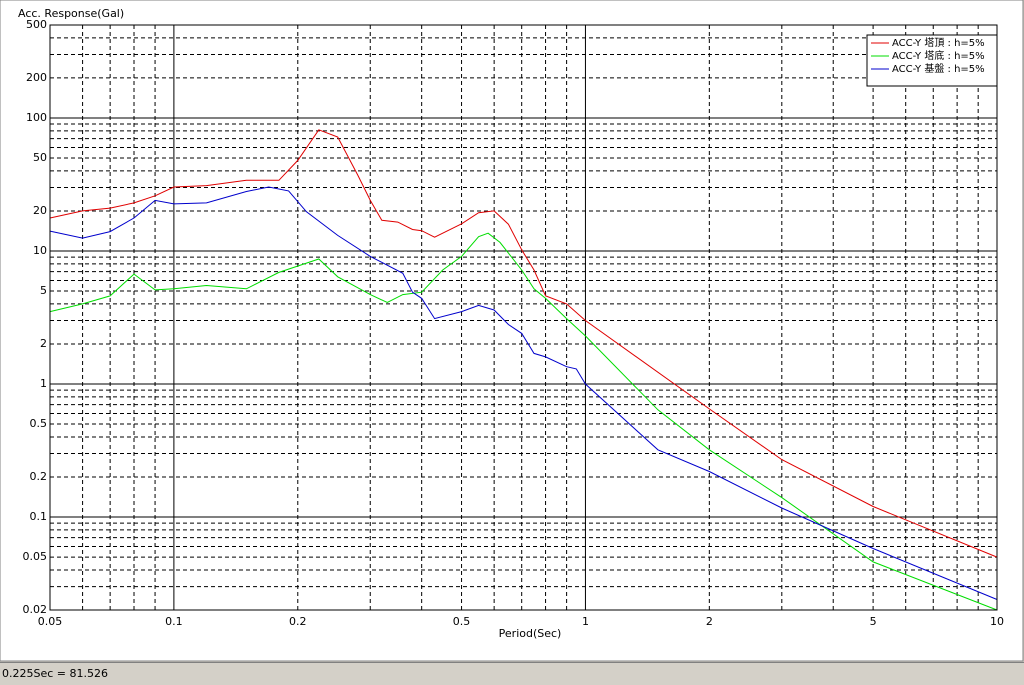  I want to click on x-tick-label: 5, so click(873, 621).